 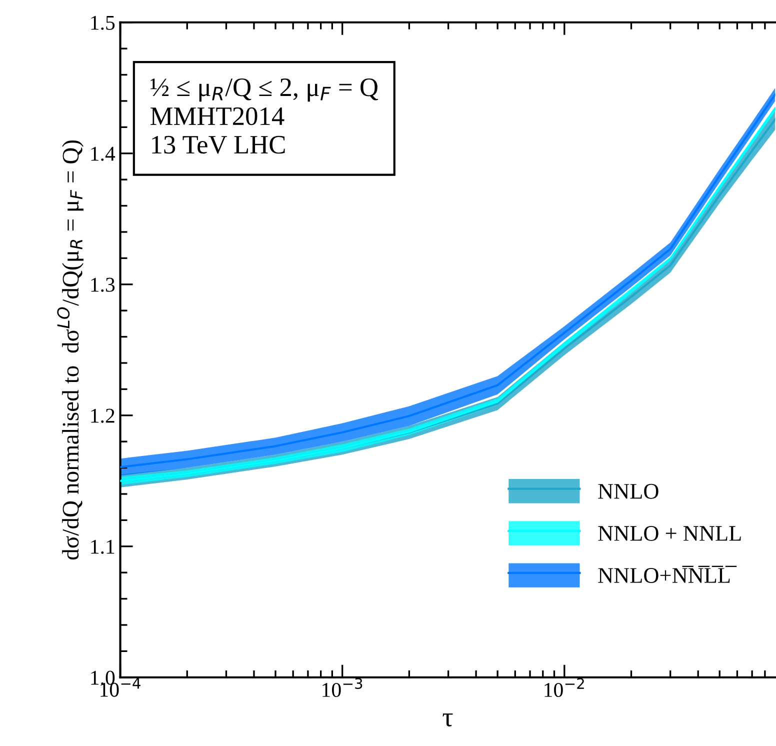 What do you see at coordinates (264, 90) in the screenshot?
I see `annotation: ½ ≤ μ$_{R}$/Q ≤ 2, μ$_{F}$ = Q` at bounding box center [264, 90].